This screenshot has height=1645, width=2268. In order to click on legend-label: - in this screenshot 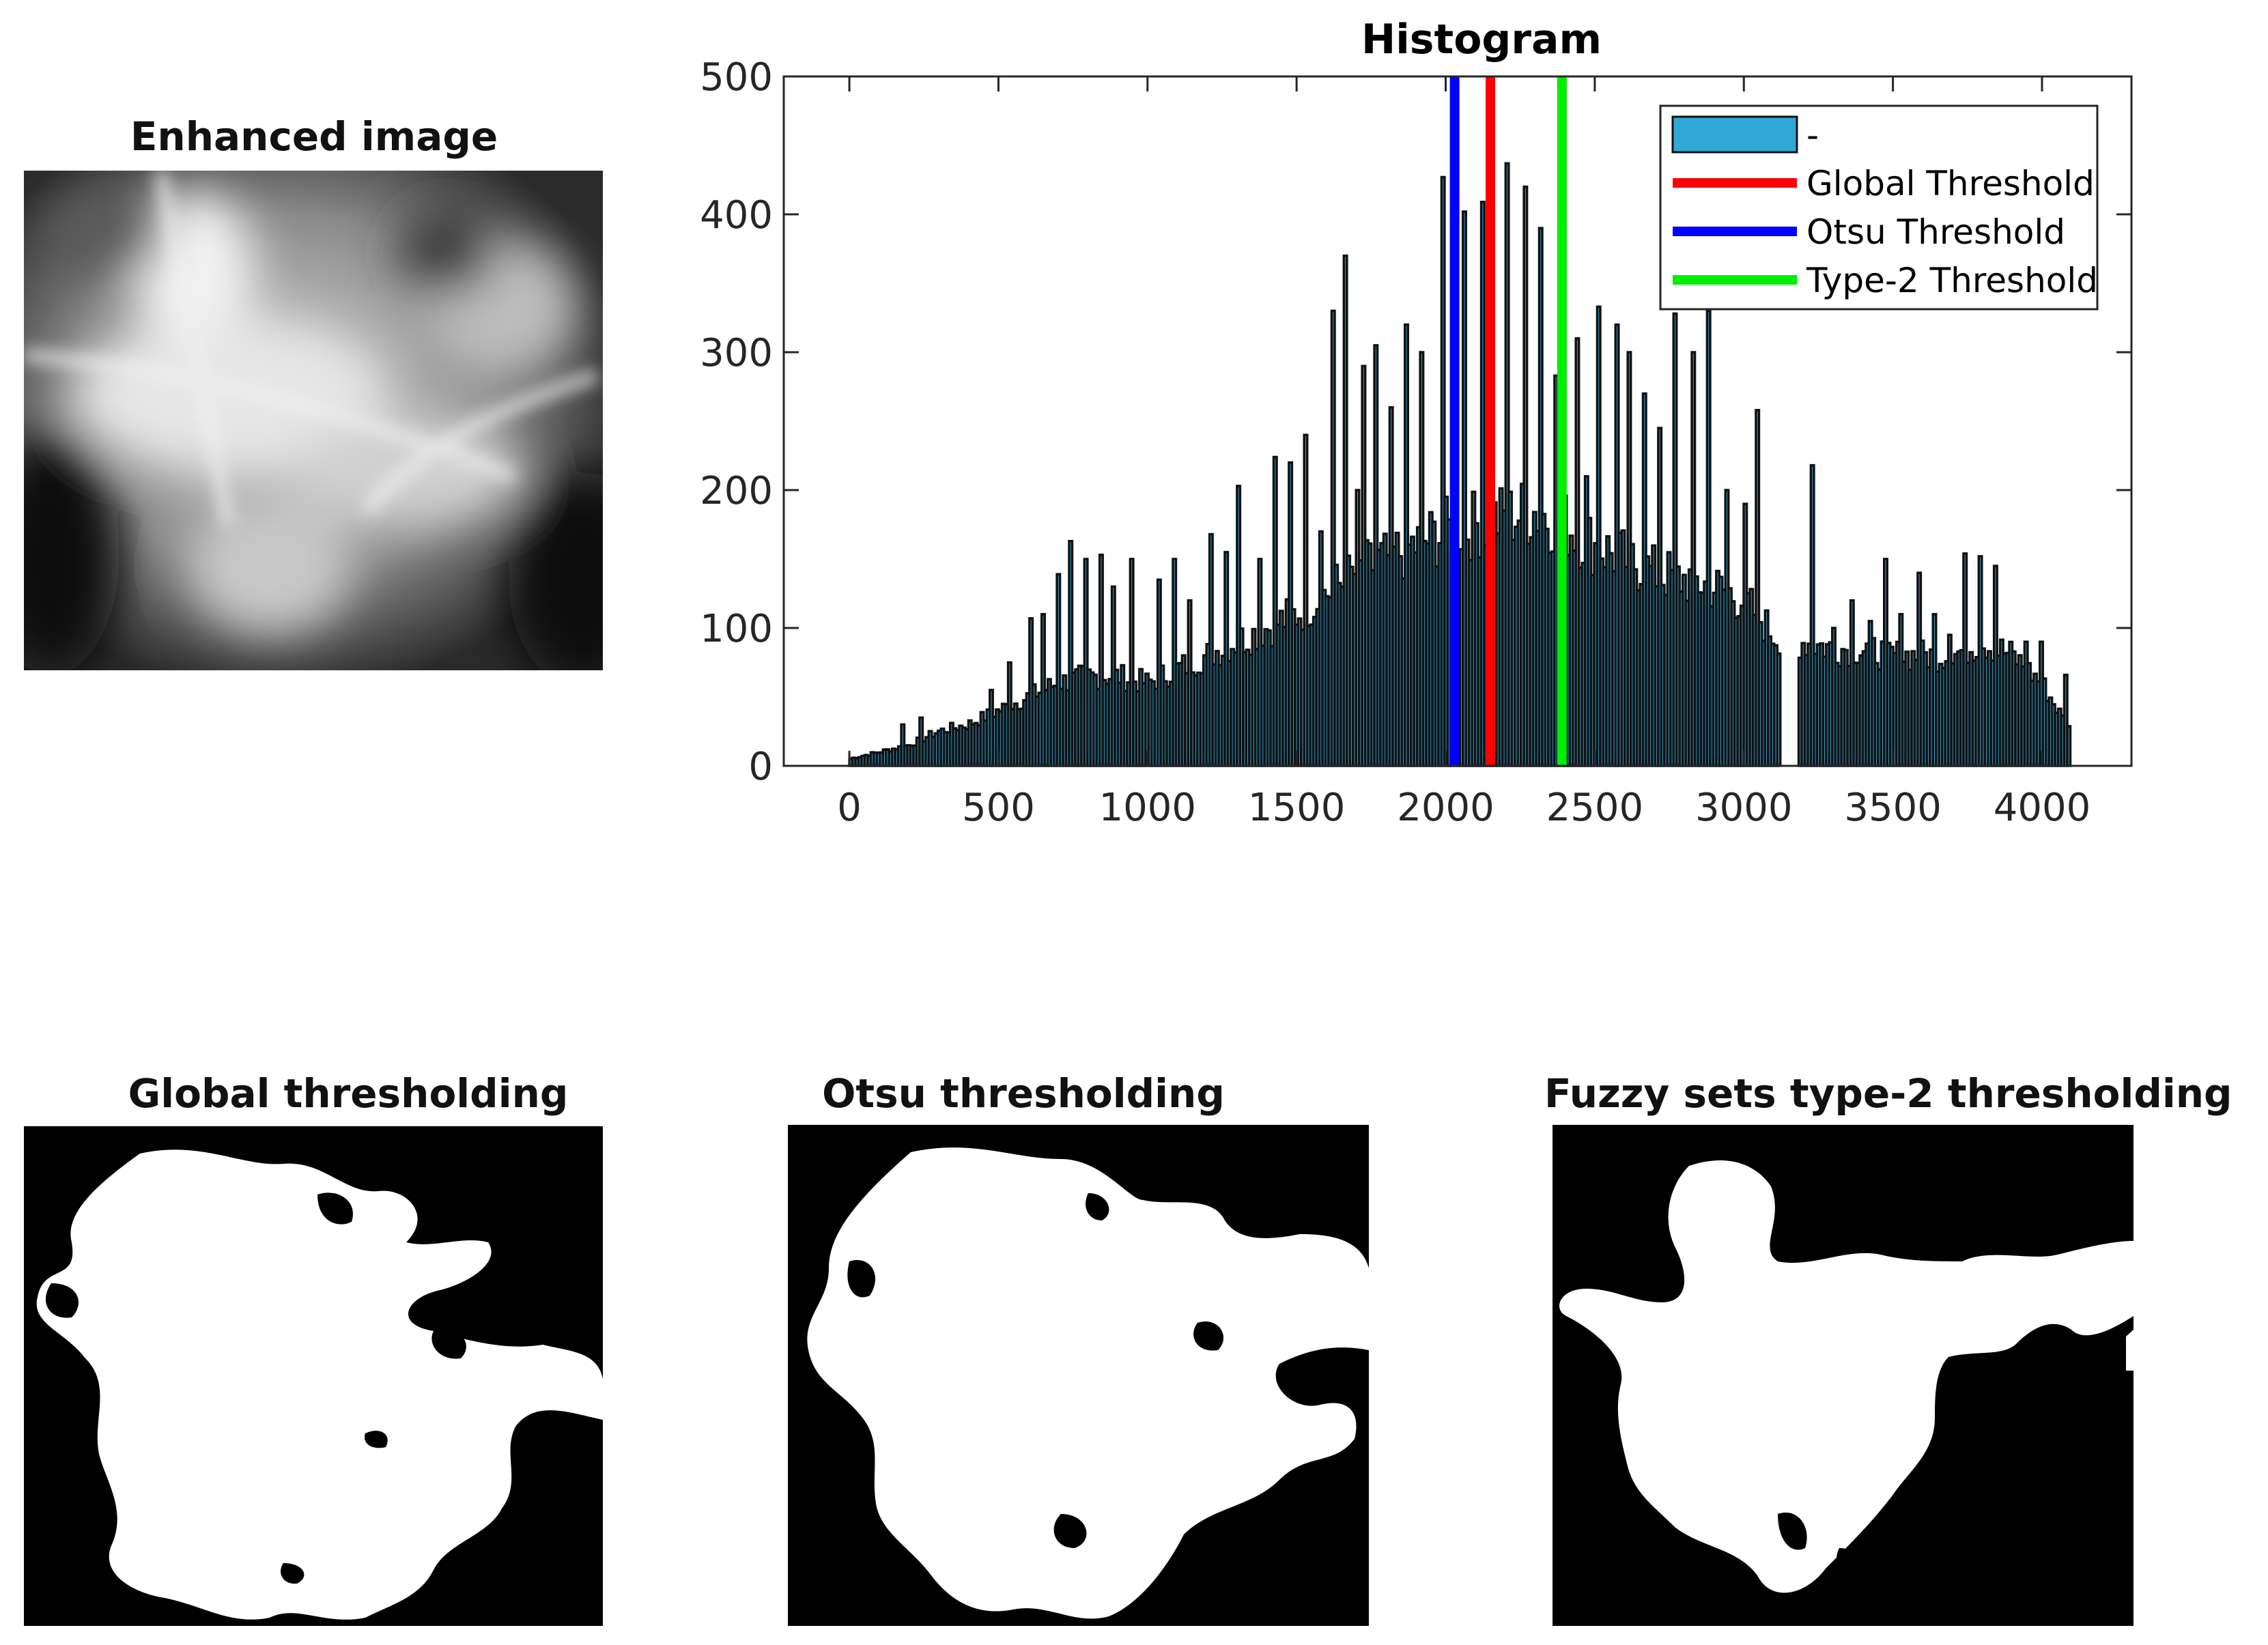, I will do `click(1812, 135)`.